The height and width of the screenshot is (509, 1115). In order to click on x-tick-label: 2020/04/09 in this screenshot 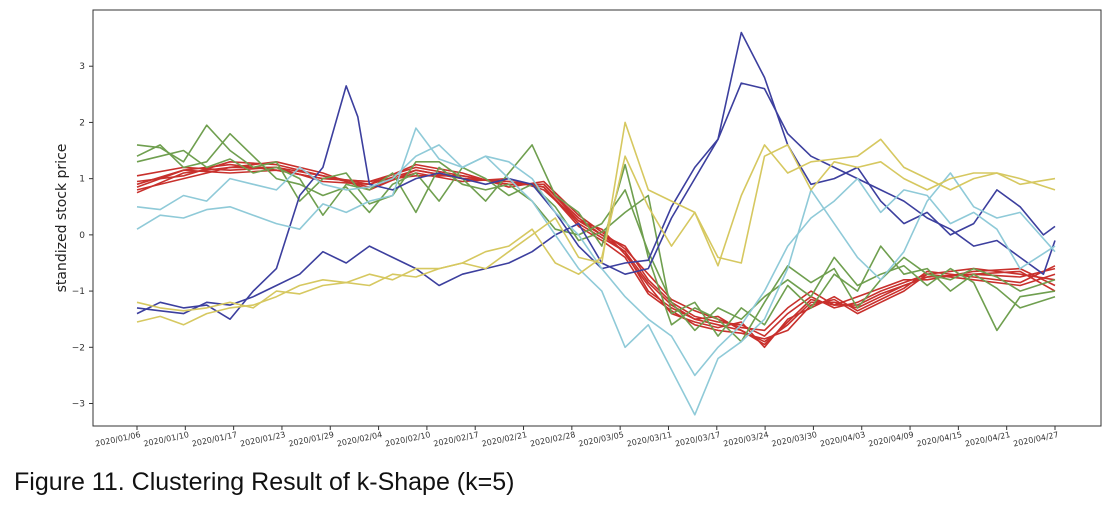, I will do `click(891, 439)`.